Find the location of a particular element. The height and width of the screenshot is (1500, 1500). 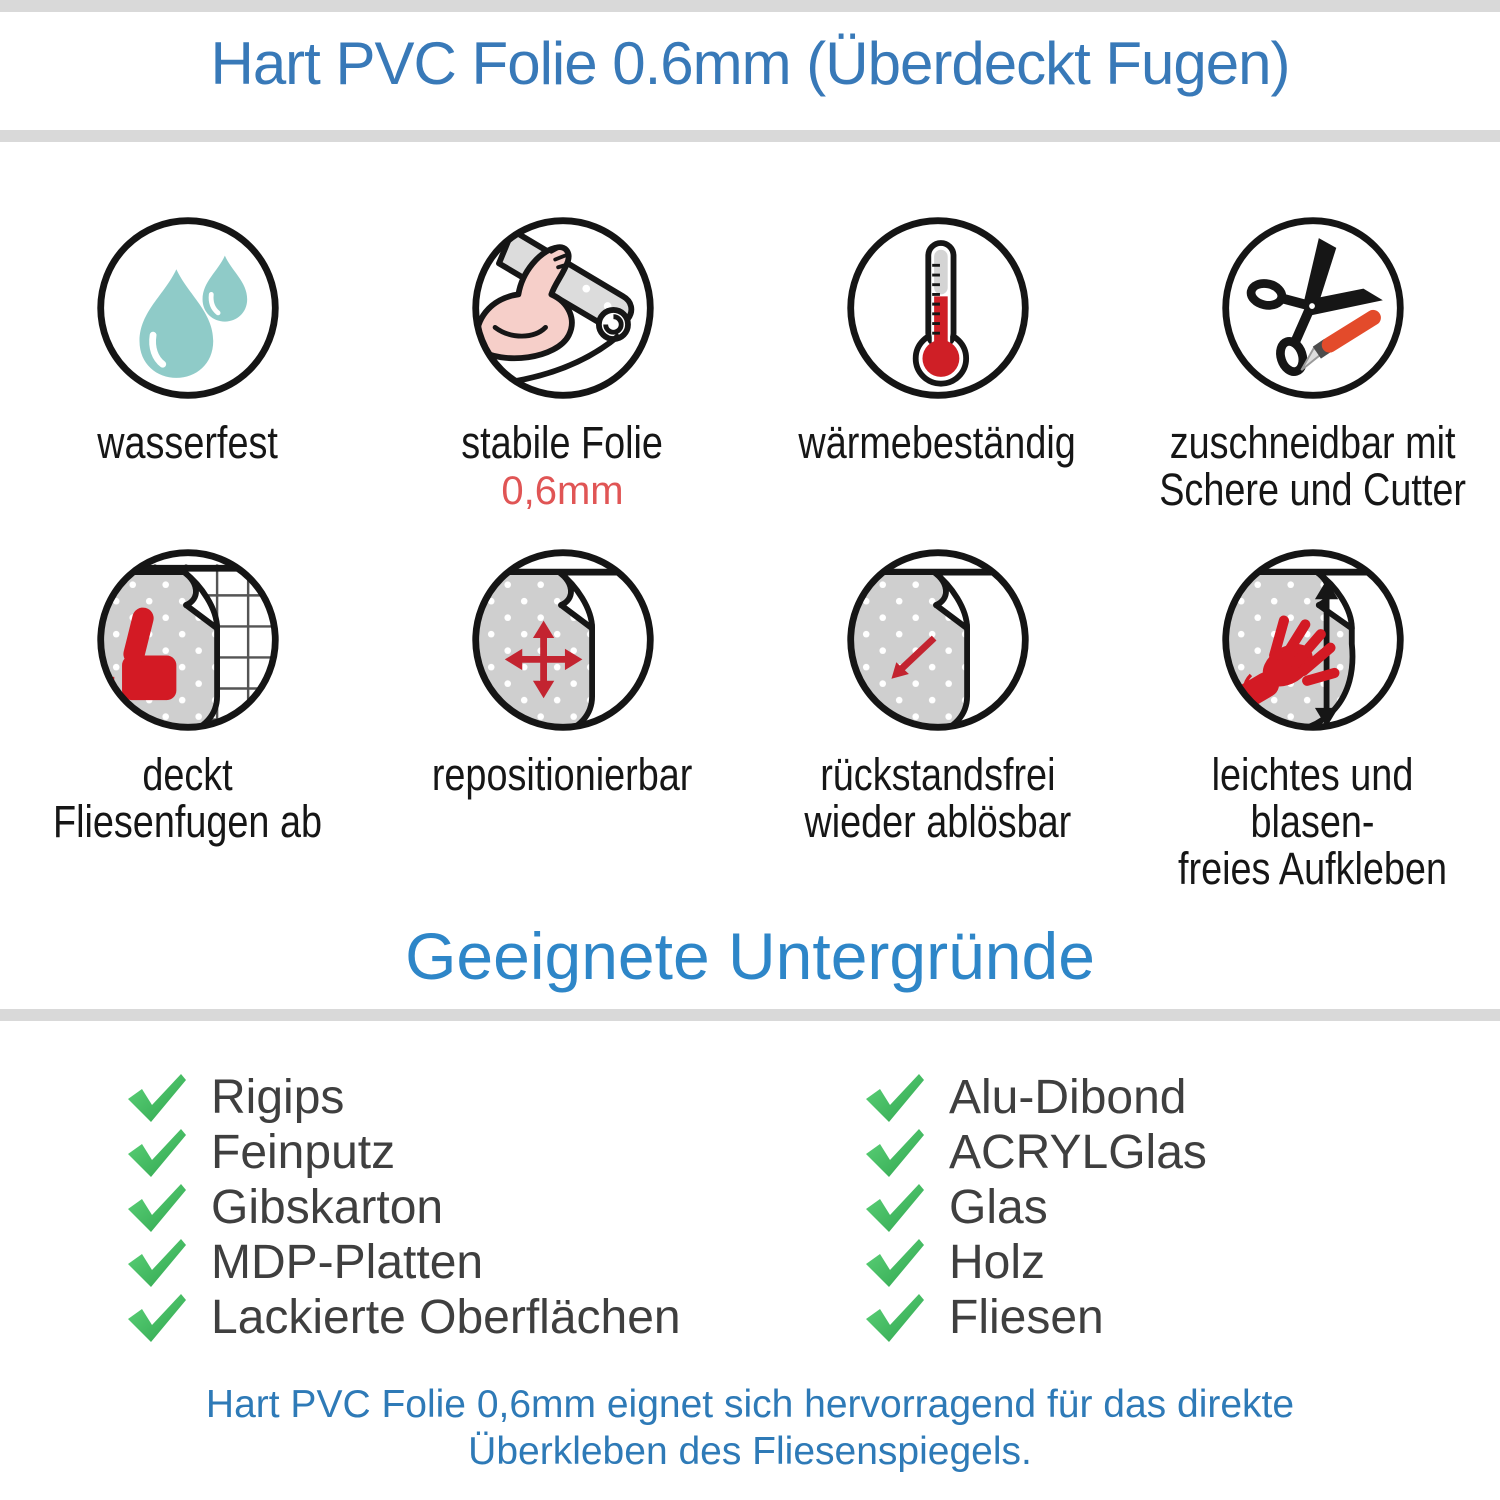

feature-rueckstandsfrei: rückstandsfrei wieder ablösbar is located at coordinates (937, 717).